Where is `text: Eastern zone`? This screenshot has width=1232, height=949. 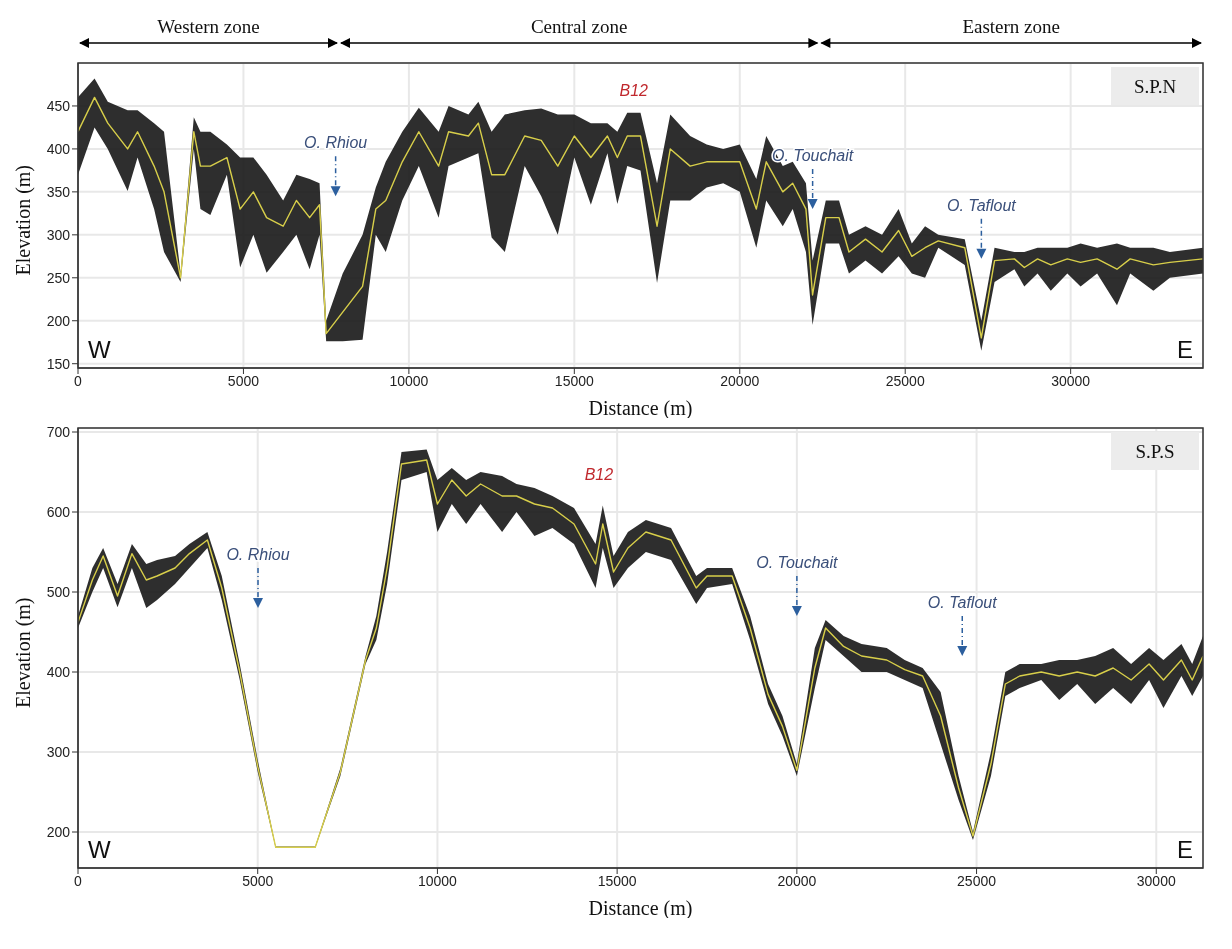
text: Eastern zone is located at coordinates (1011, 26).